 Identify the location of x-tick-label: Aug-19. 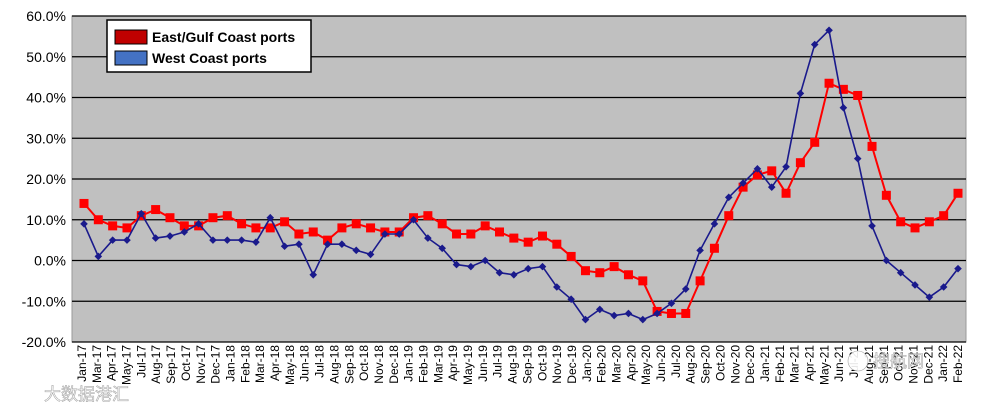
(513, 364).